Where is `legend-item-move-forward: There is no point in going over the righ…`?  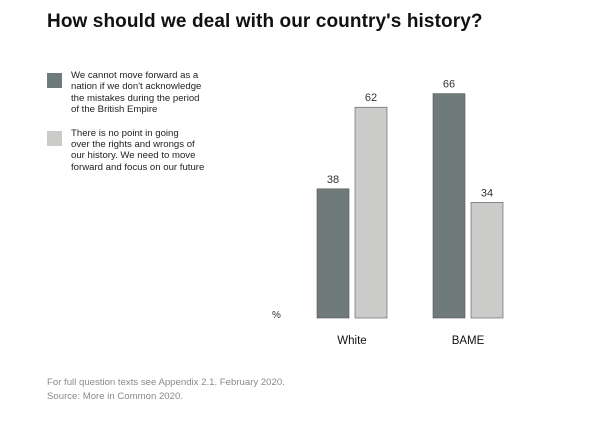 legend-item-move-forward: There is no point in going over the righ… is located at coordinates (152, 151).